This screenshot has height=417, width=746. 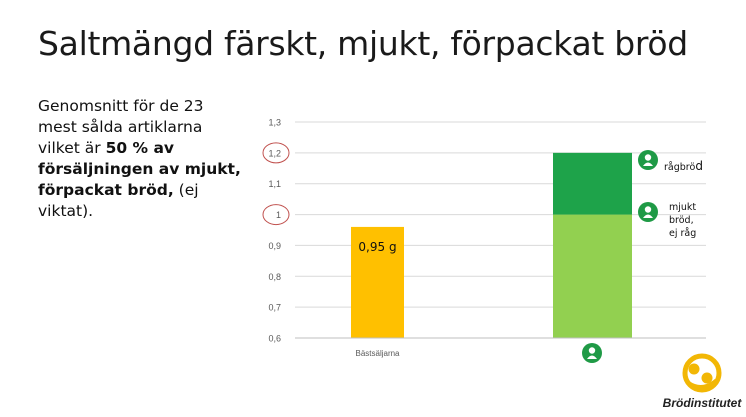 What do you see at coordinates (120, 127) in the screenshot?
I see `desc-line-2: mest sålda artiklarna` at bounding box center [120, 127].